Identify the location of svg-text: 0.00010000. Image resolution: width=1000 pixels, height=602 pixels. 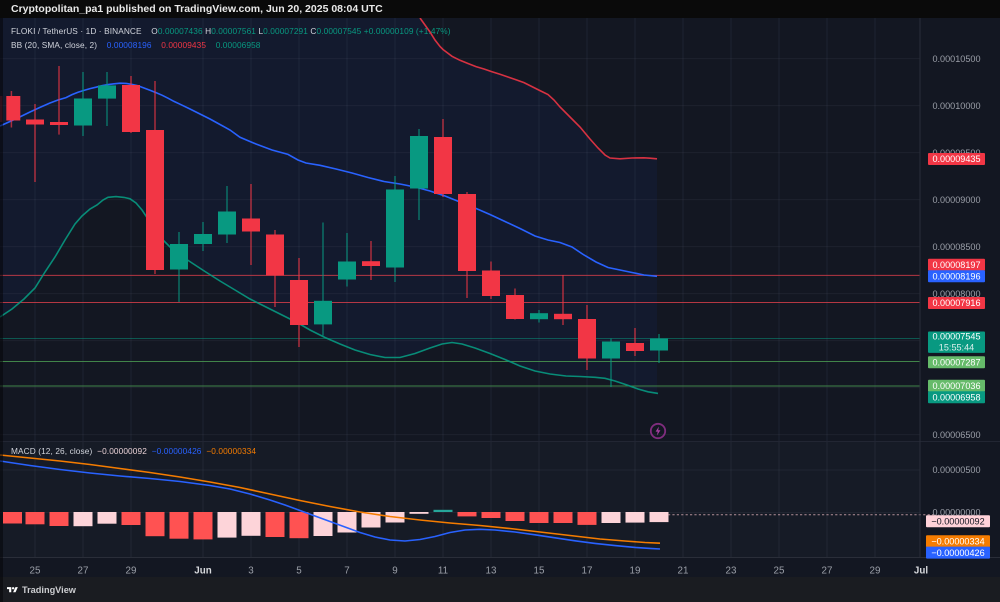
(956, 106).